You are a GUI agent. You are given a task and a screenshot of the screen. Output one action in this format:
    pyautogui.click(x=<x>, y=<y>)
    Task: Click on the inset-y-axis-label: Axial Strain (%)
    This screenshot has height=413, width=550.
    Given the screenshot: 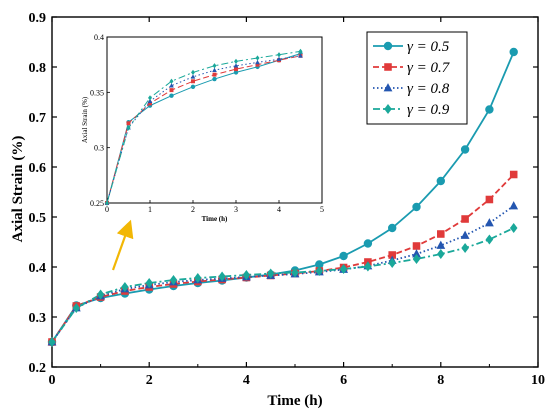 What is the action you would take?
    pyautogui.click(x=85, y=119)
    